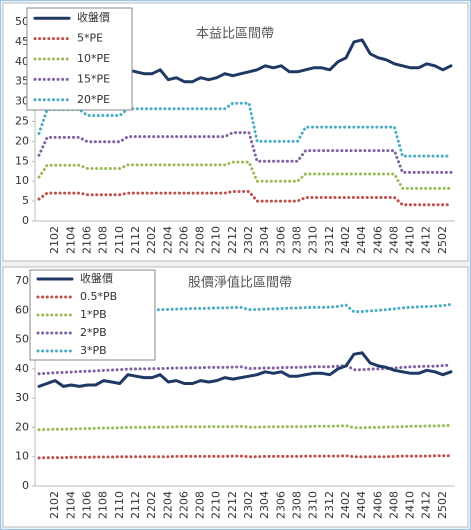  Describe the element at coordinates (22, 160) in the screenshot. I see `y-tick-label: 15` at that location.